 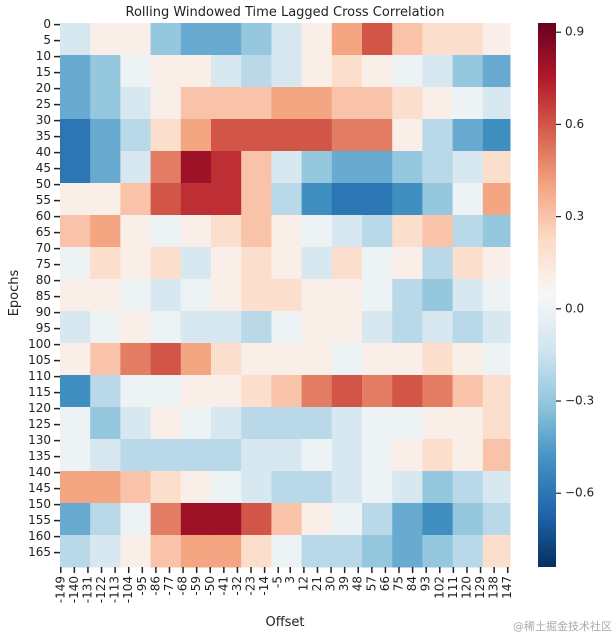 I want to click on x-tick-label: 102, so click(x=439, y=587).